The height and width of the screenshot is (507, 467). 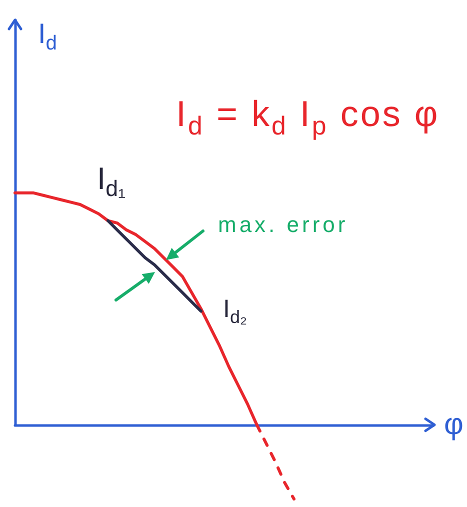 What do you see at coordinates (235, 311) in the screenshot?
I see `annotation: I$_{d₂}$` at bounding box center [235, 311].